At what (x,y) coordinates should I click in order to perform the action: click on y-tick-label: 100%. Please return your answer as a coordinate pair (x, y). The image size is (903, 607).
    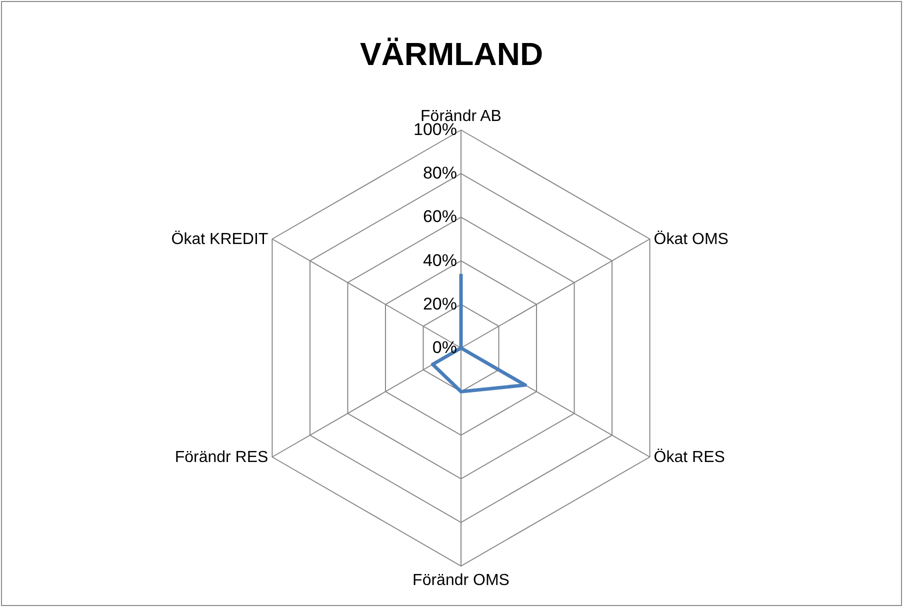
    Looking at the image, I should click on (435, 129).